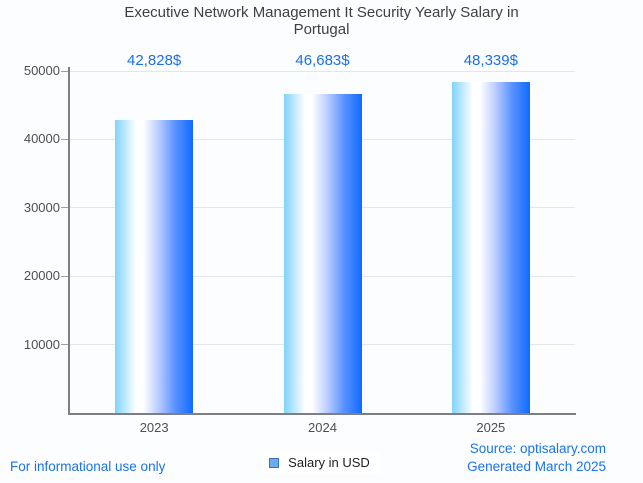 Image resolution: width=643 pixels, height=483 pixels. I want to click on x-axis-label-2023: 2023, so click(154, 427).